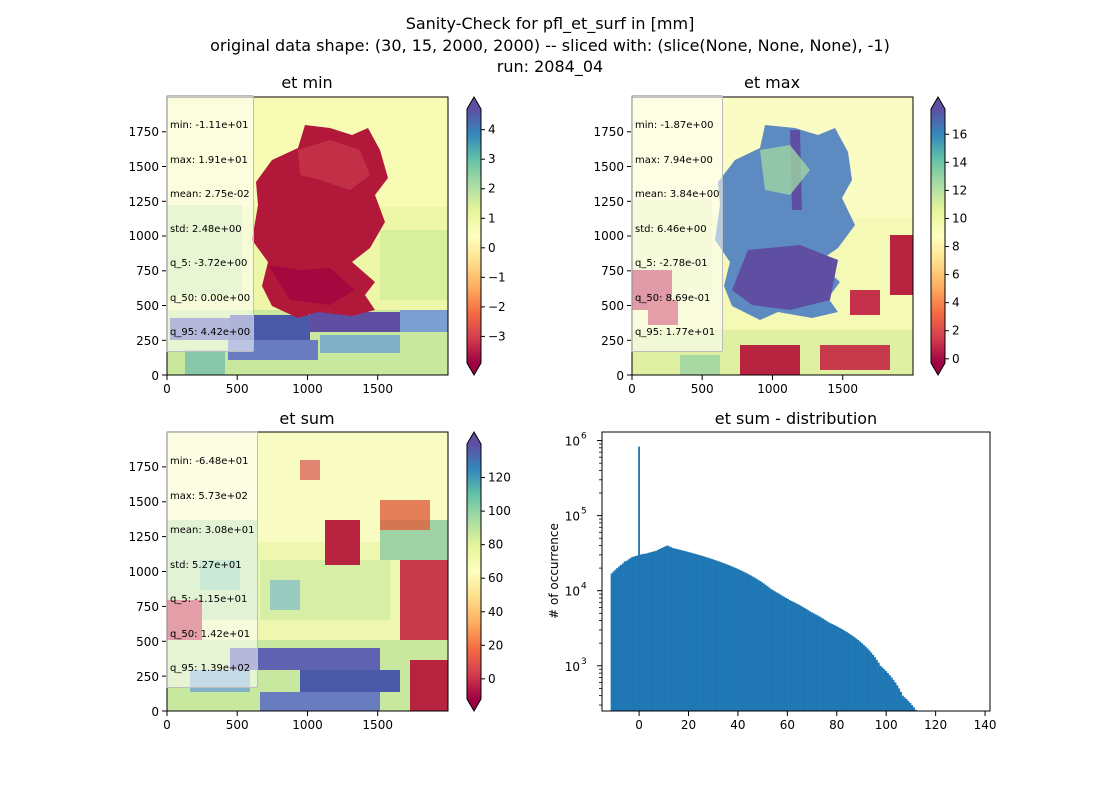 Image resolution: width=1100 pixels, height=800 pixels. I want to click on colorbar-tick-label: −1, so click(497, 277).